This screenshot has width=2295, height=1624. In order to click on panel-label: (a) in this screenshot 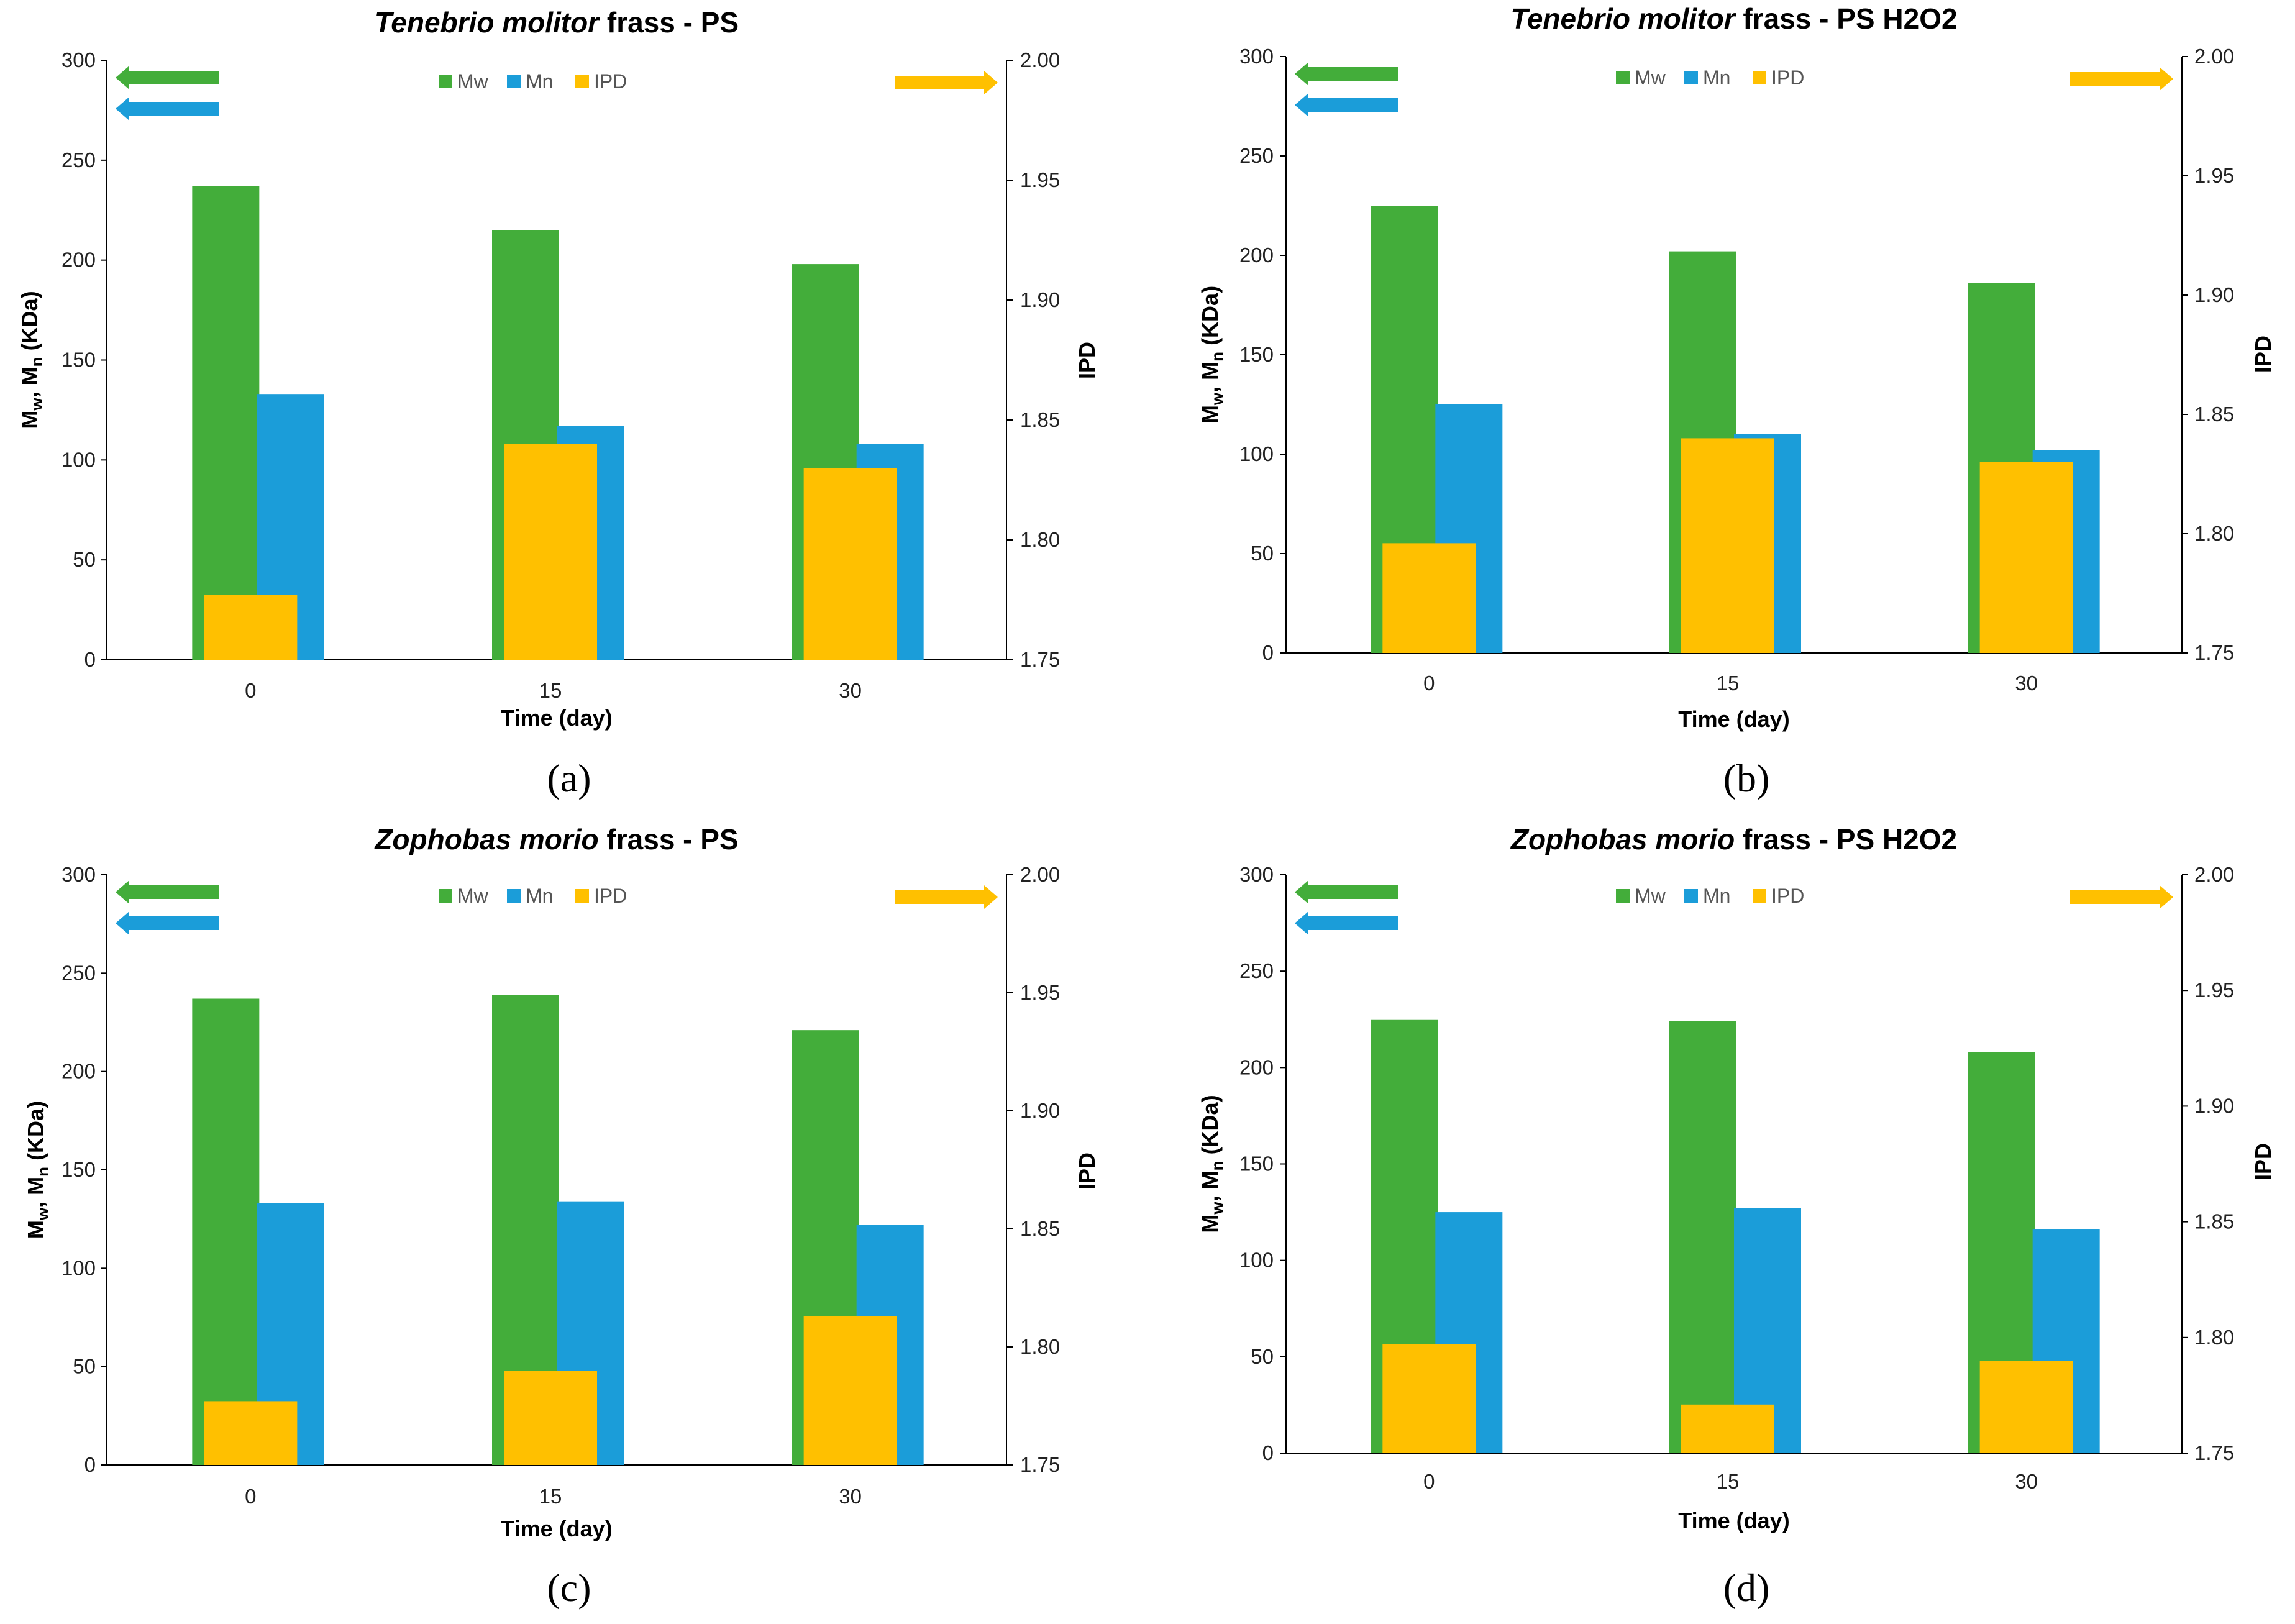, I will do `click(569, 778)`.